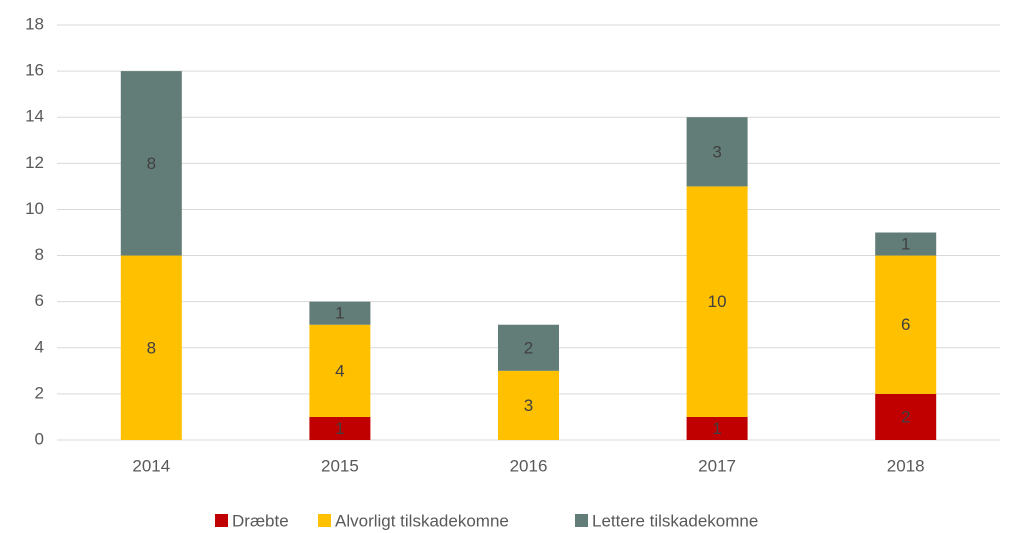  I want to click on x-tick-label: 2016, so click(529, 465).